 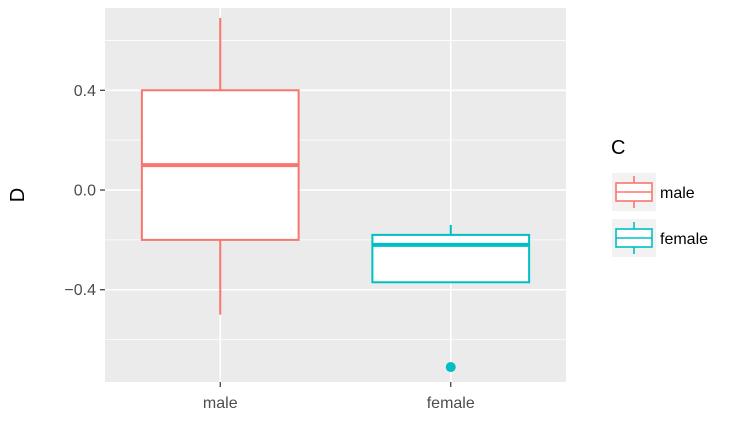 What do you see at coordinates (339, 397) in the screenshot?
I see `x-axis: male female` at bounding box center [339, 397].